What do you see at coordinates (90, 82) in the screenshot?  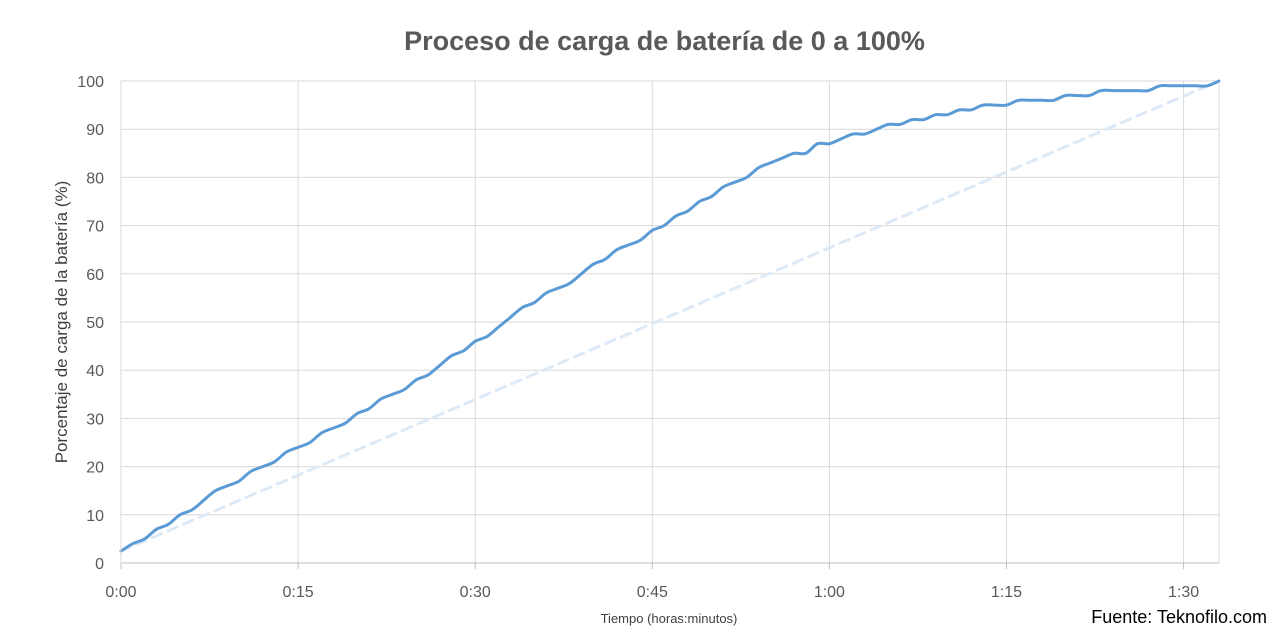 I see `y-tick-label: 100` at bounding box center [90, 82].